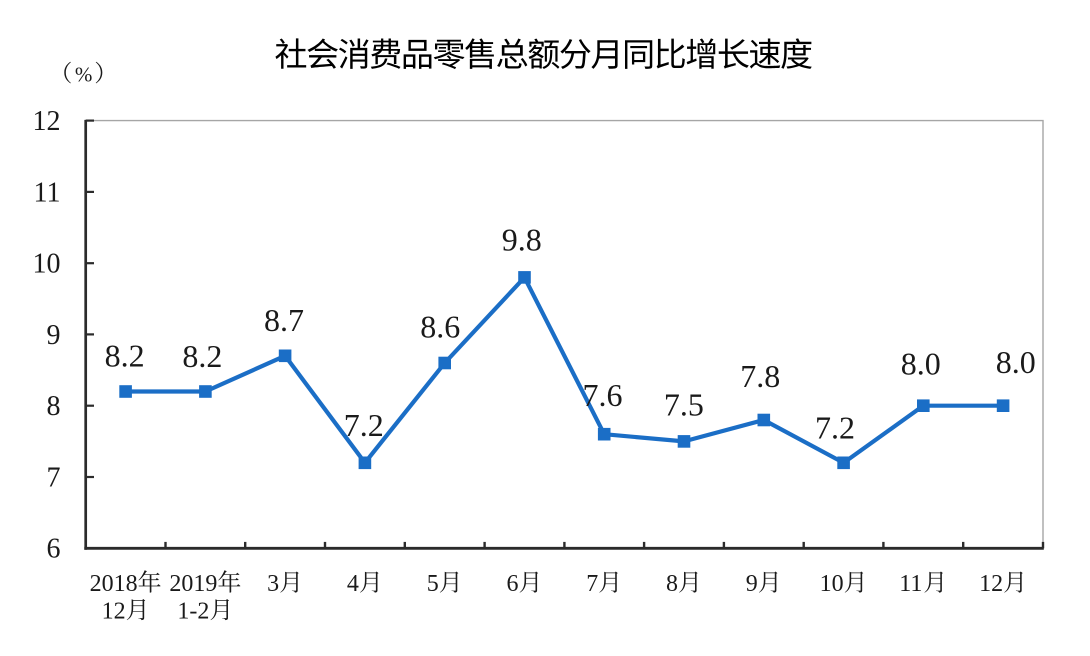 This screenshot has height=656, width=1090. I want to click on svg-text: 1-2, so click(193, 611).